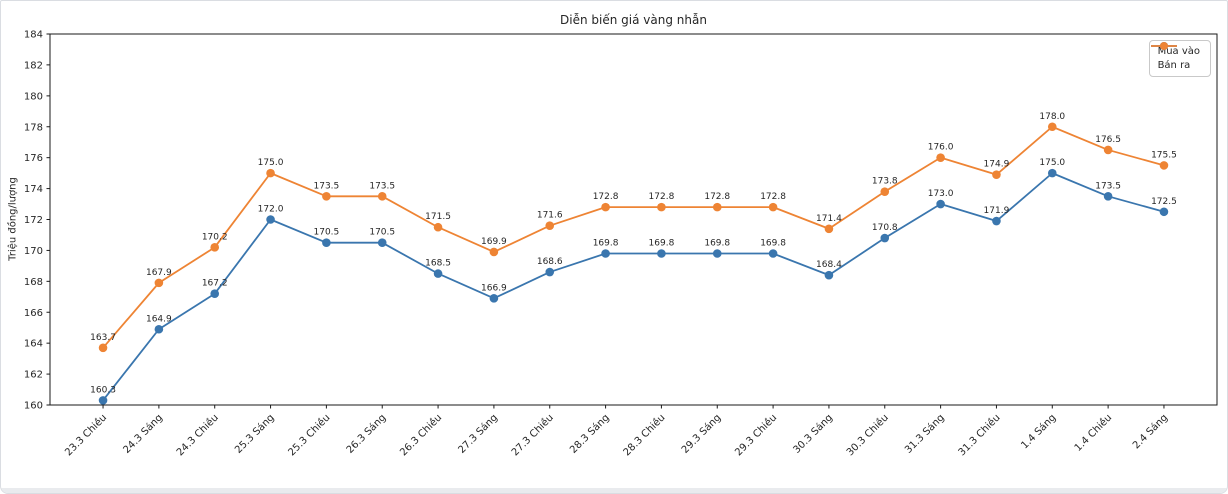 This screenshot has height=494, width=1228. Describe the element at coordinates (1150, 432) in the screenshot. I see `x-tick-label: 2.4 Sáng` at that location.